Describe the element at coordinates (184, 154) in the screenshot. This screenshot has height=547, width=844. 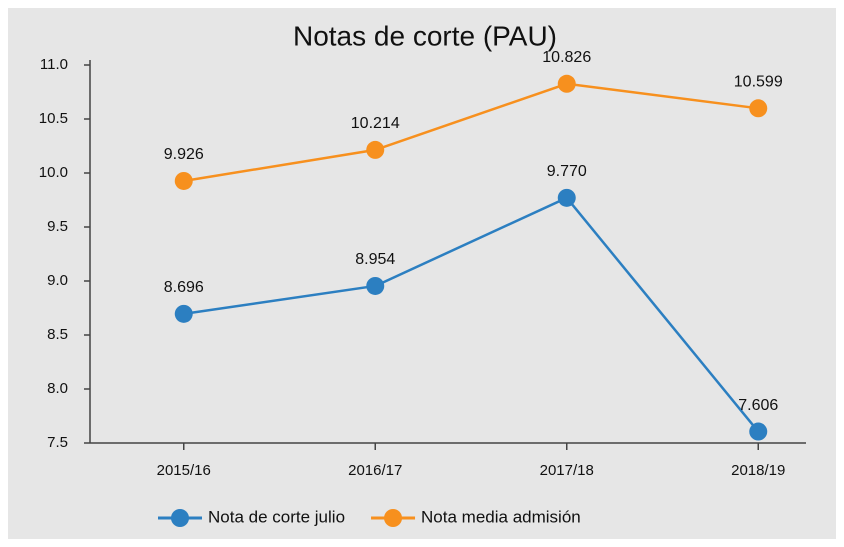
I see `data-label: 9.926` at that location.